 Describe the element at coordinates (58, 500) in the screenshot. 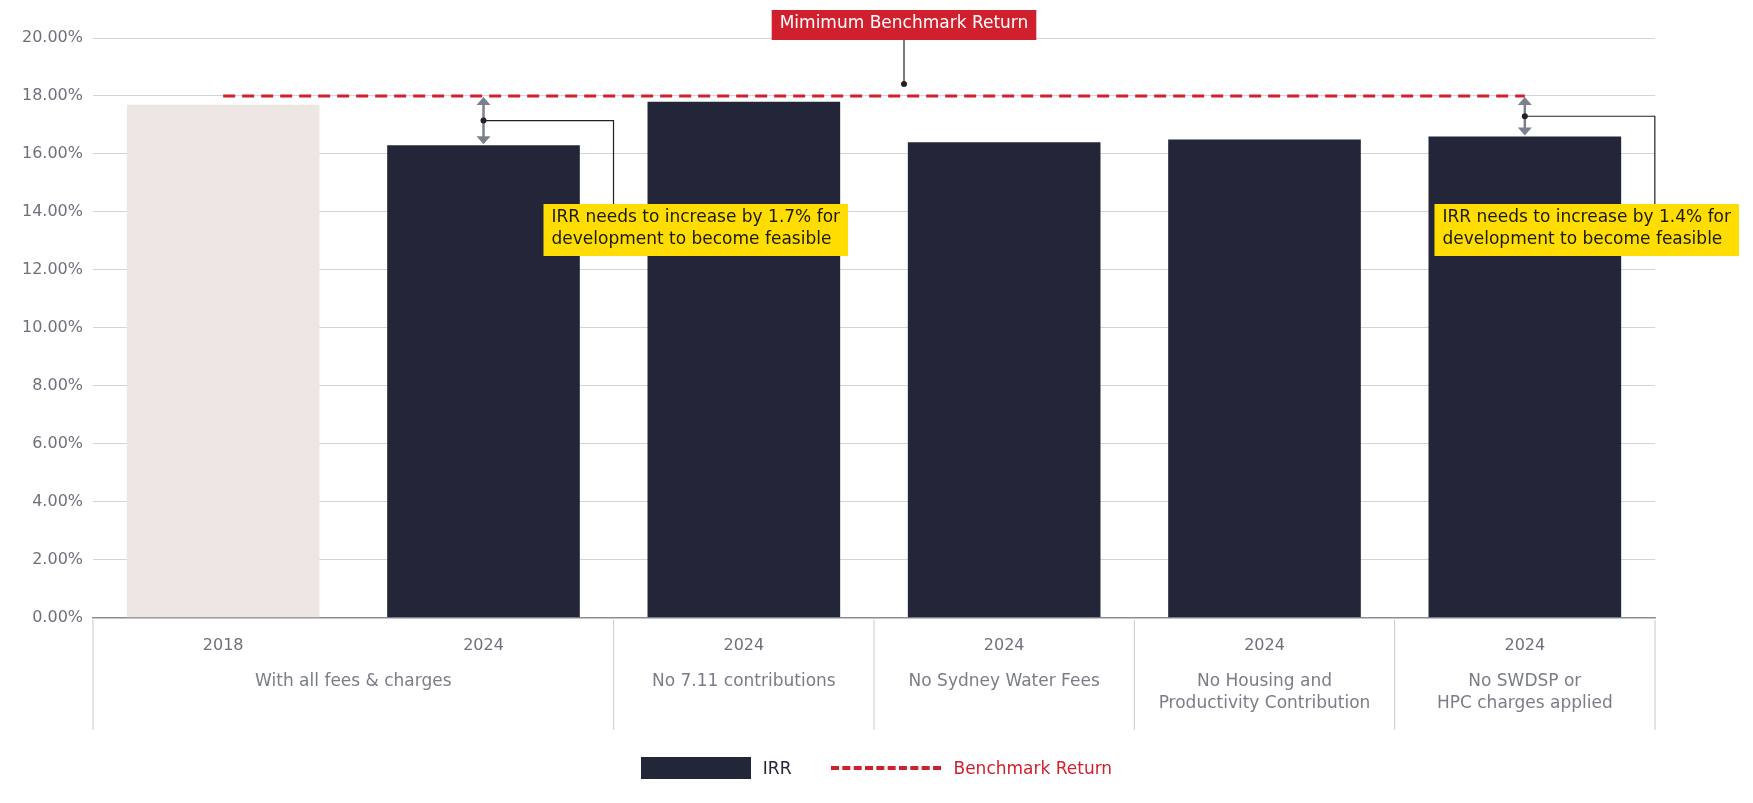

I see `y-tick-label: 4.00%` at that location.